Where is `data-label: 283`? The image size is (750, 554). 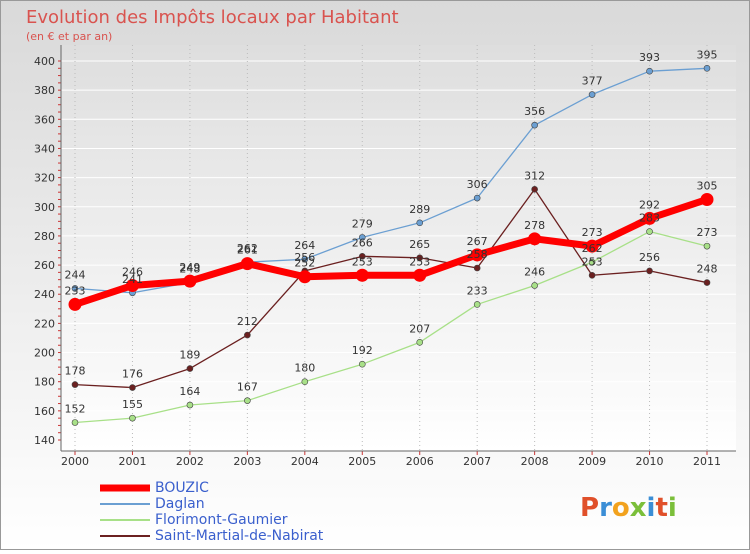
data-label: 283 is located at coordinates (649, 218).